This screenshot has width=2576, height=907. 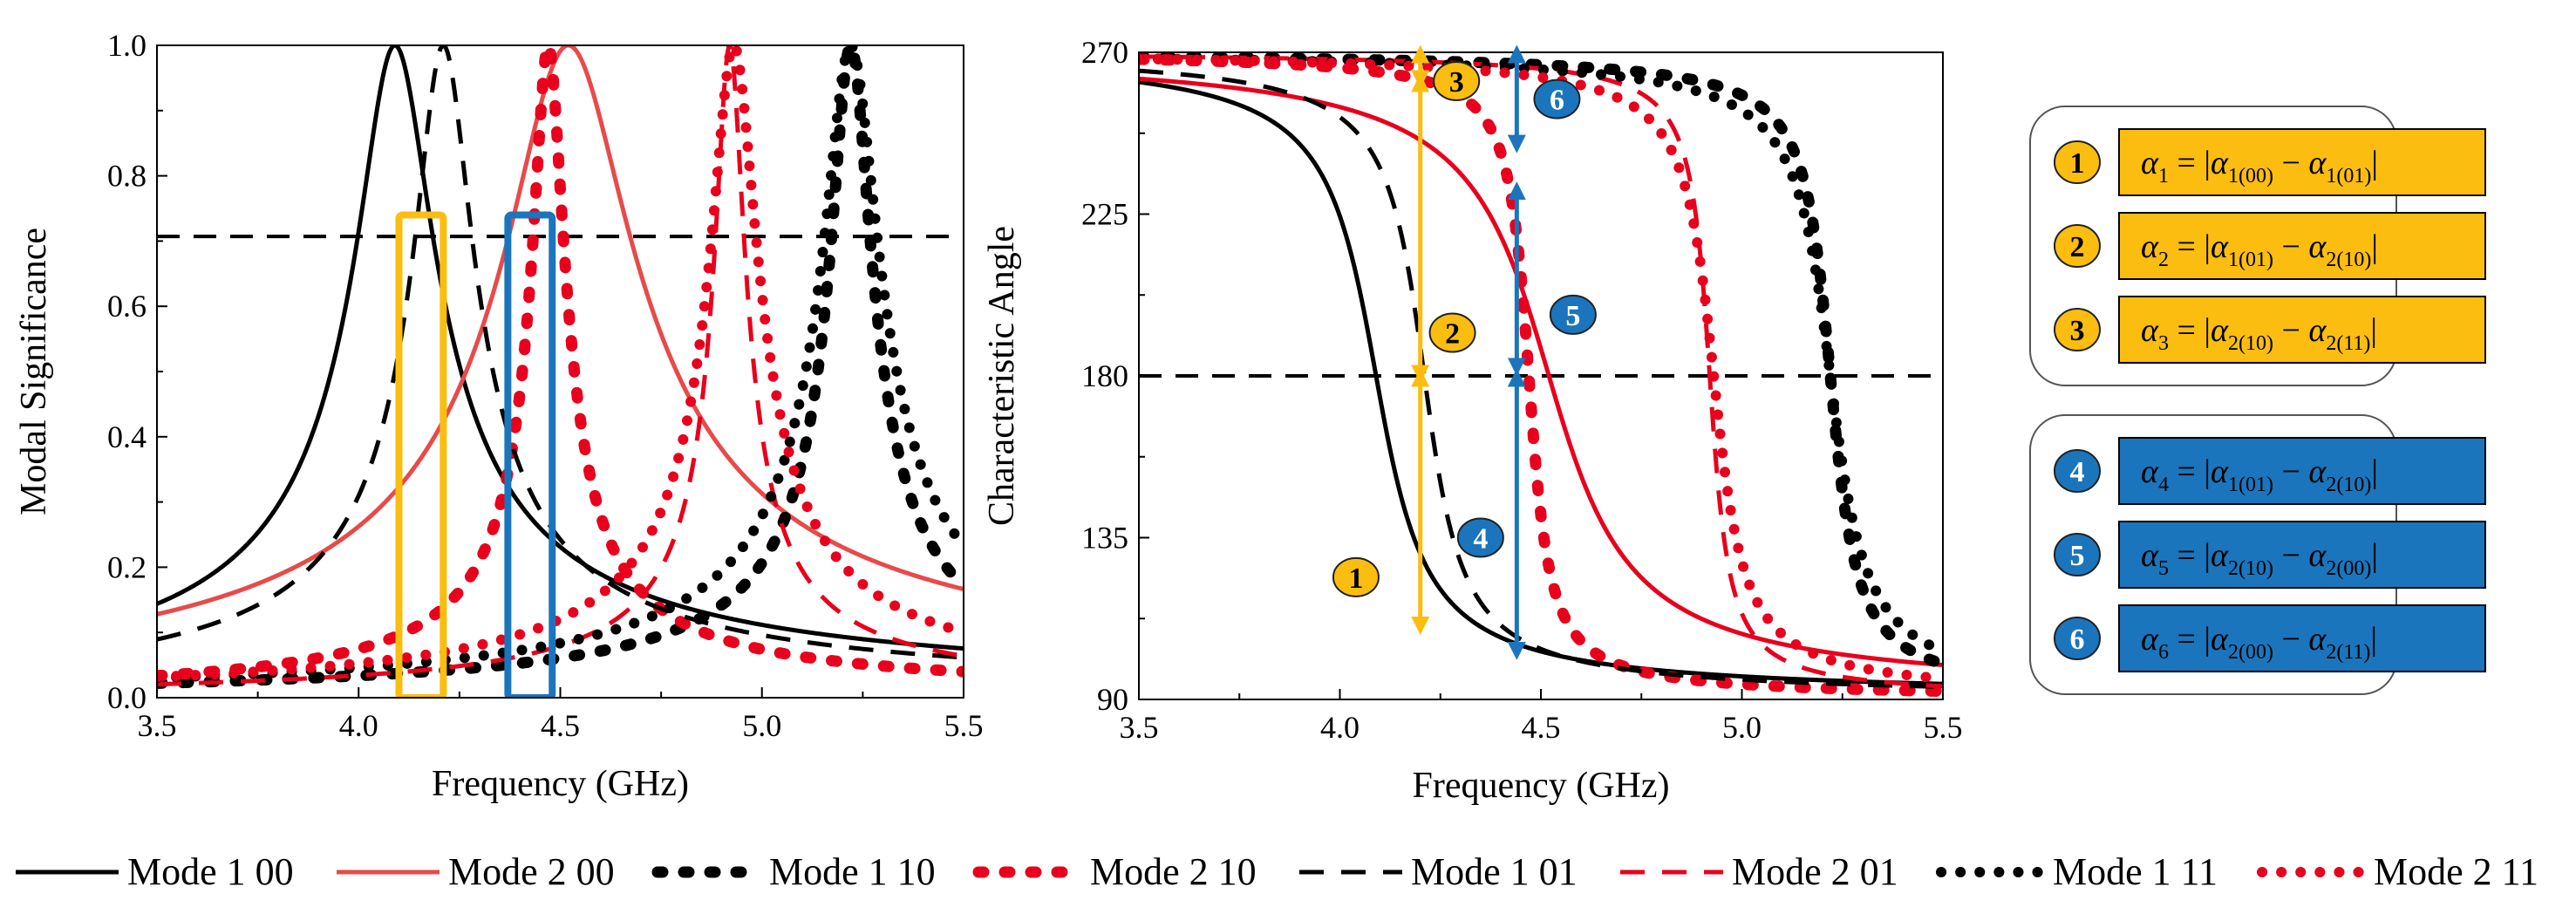 What do you see at coordinates (1340, 728) in the screenshot?
I see `ca-x-tick-label: 4.0` at bounding box center [1340, 728].